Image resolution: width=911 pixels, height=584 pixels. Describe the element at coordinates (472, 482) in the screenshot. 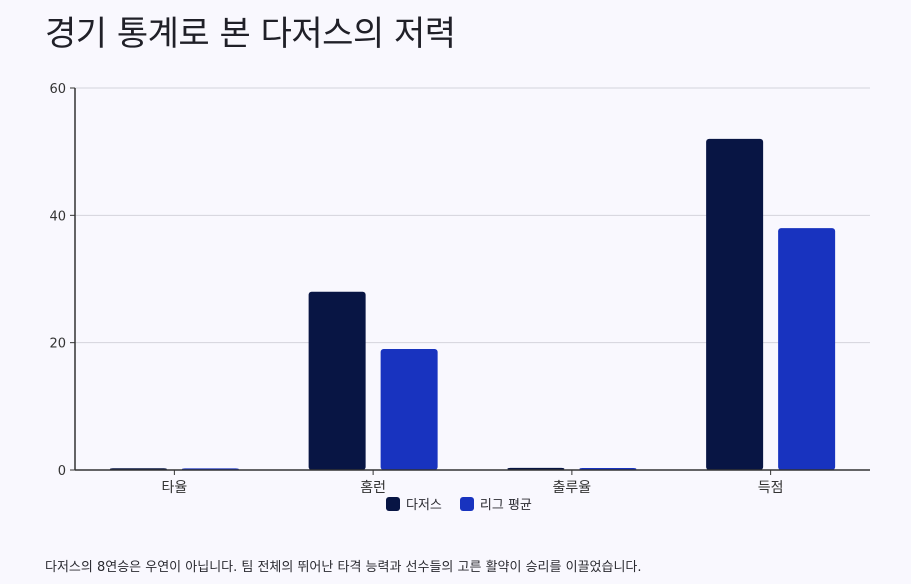

I see `x-axis: 타율 홈런 출루율 득점` at that location.